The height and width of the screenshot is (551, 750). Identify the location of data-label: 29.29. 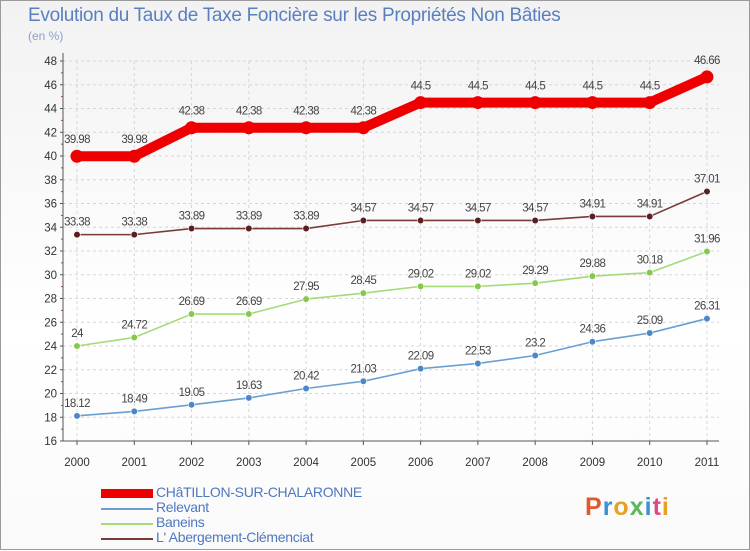
(535, 271).